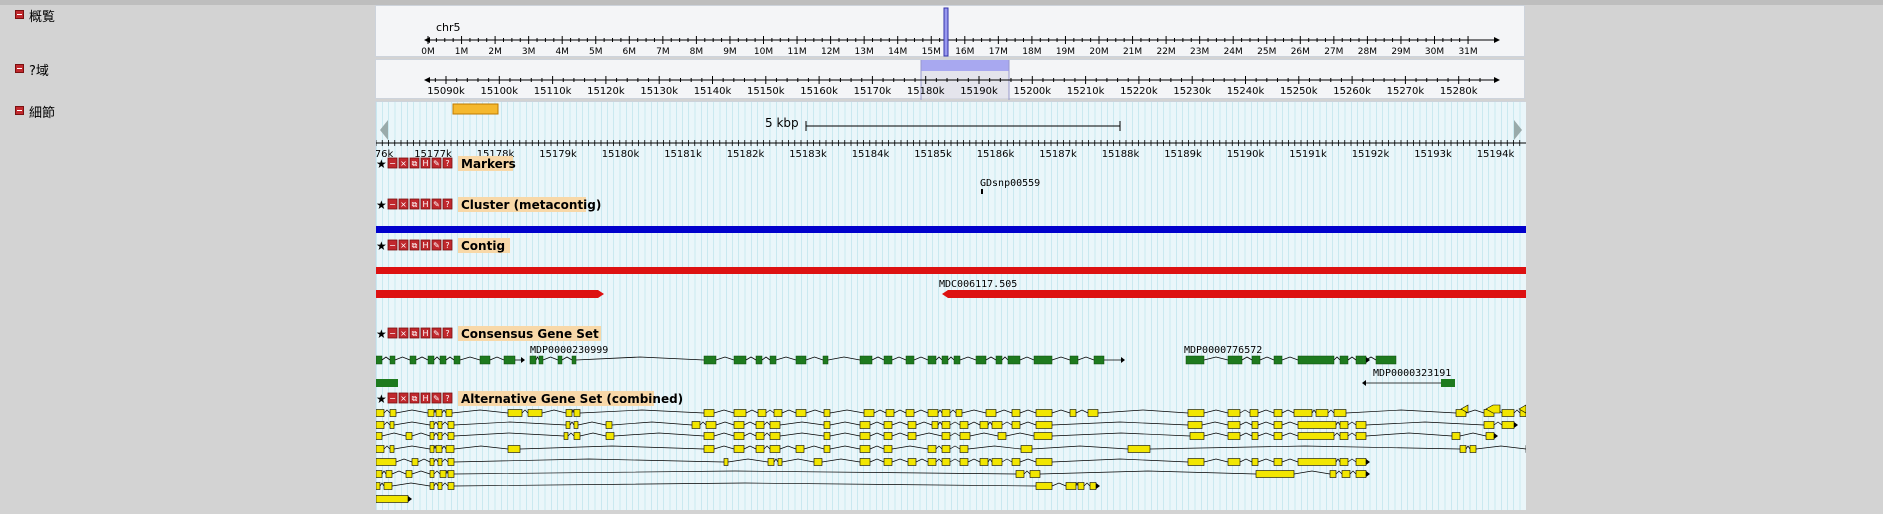 The height and width of the screenshot is (514, 1883). What do you see at coordinates (782, 123) in the screenshot?
I see `scale-label: 5 kbp` at bounding box center [782, 123].